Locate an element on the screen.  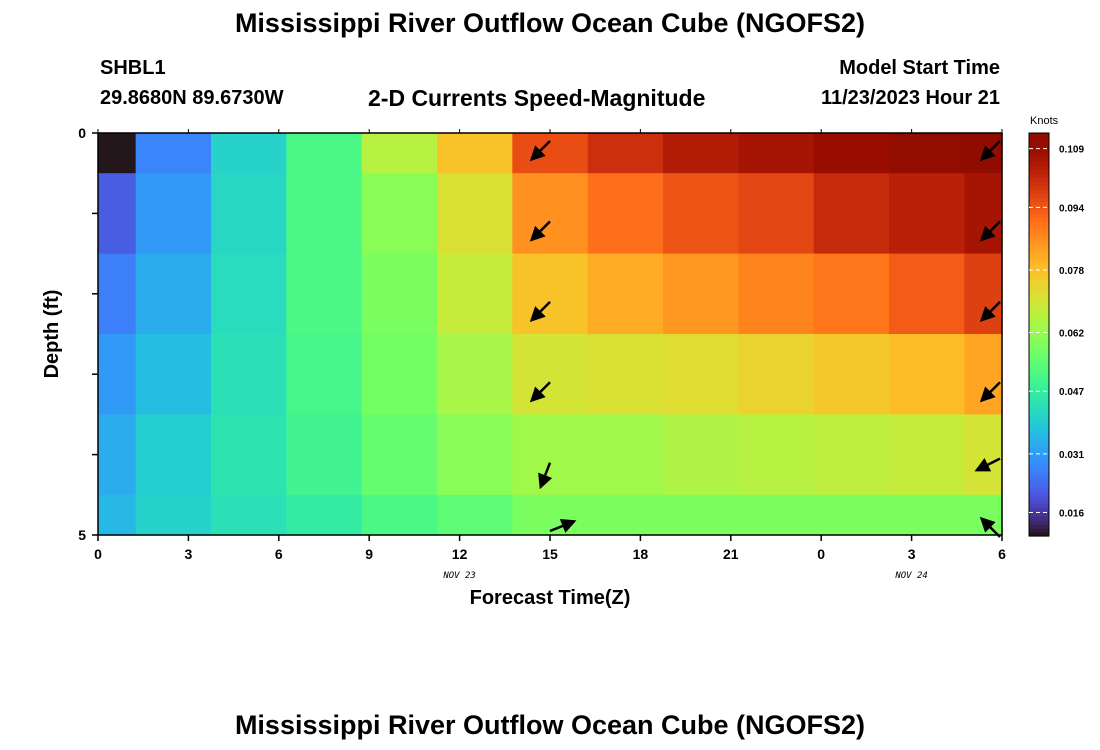
y-axis: 05 is located at coordinates (88, 334).